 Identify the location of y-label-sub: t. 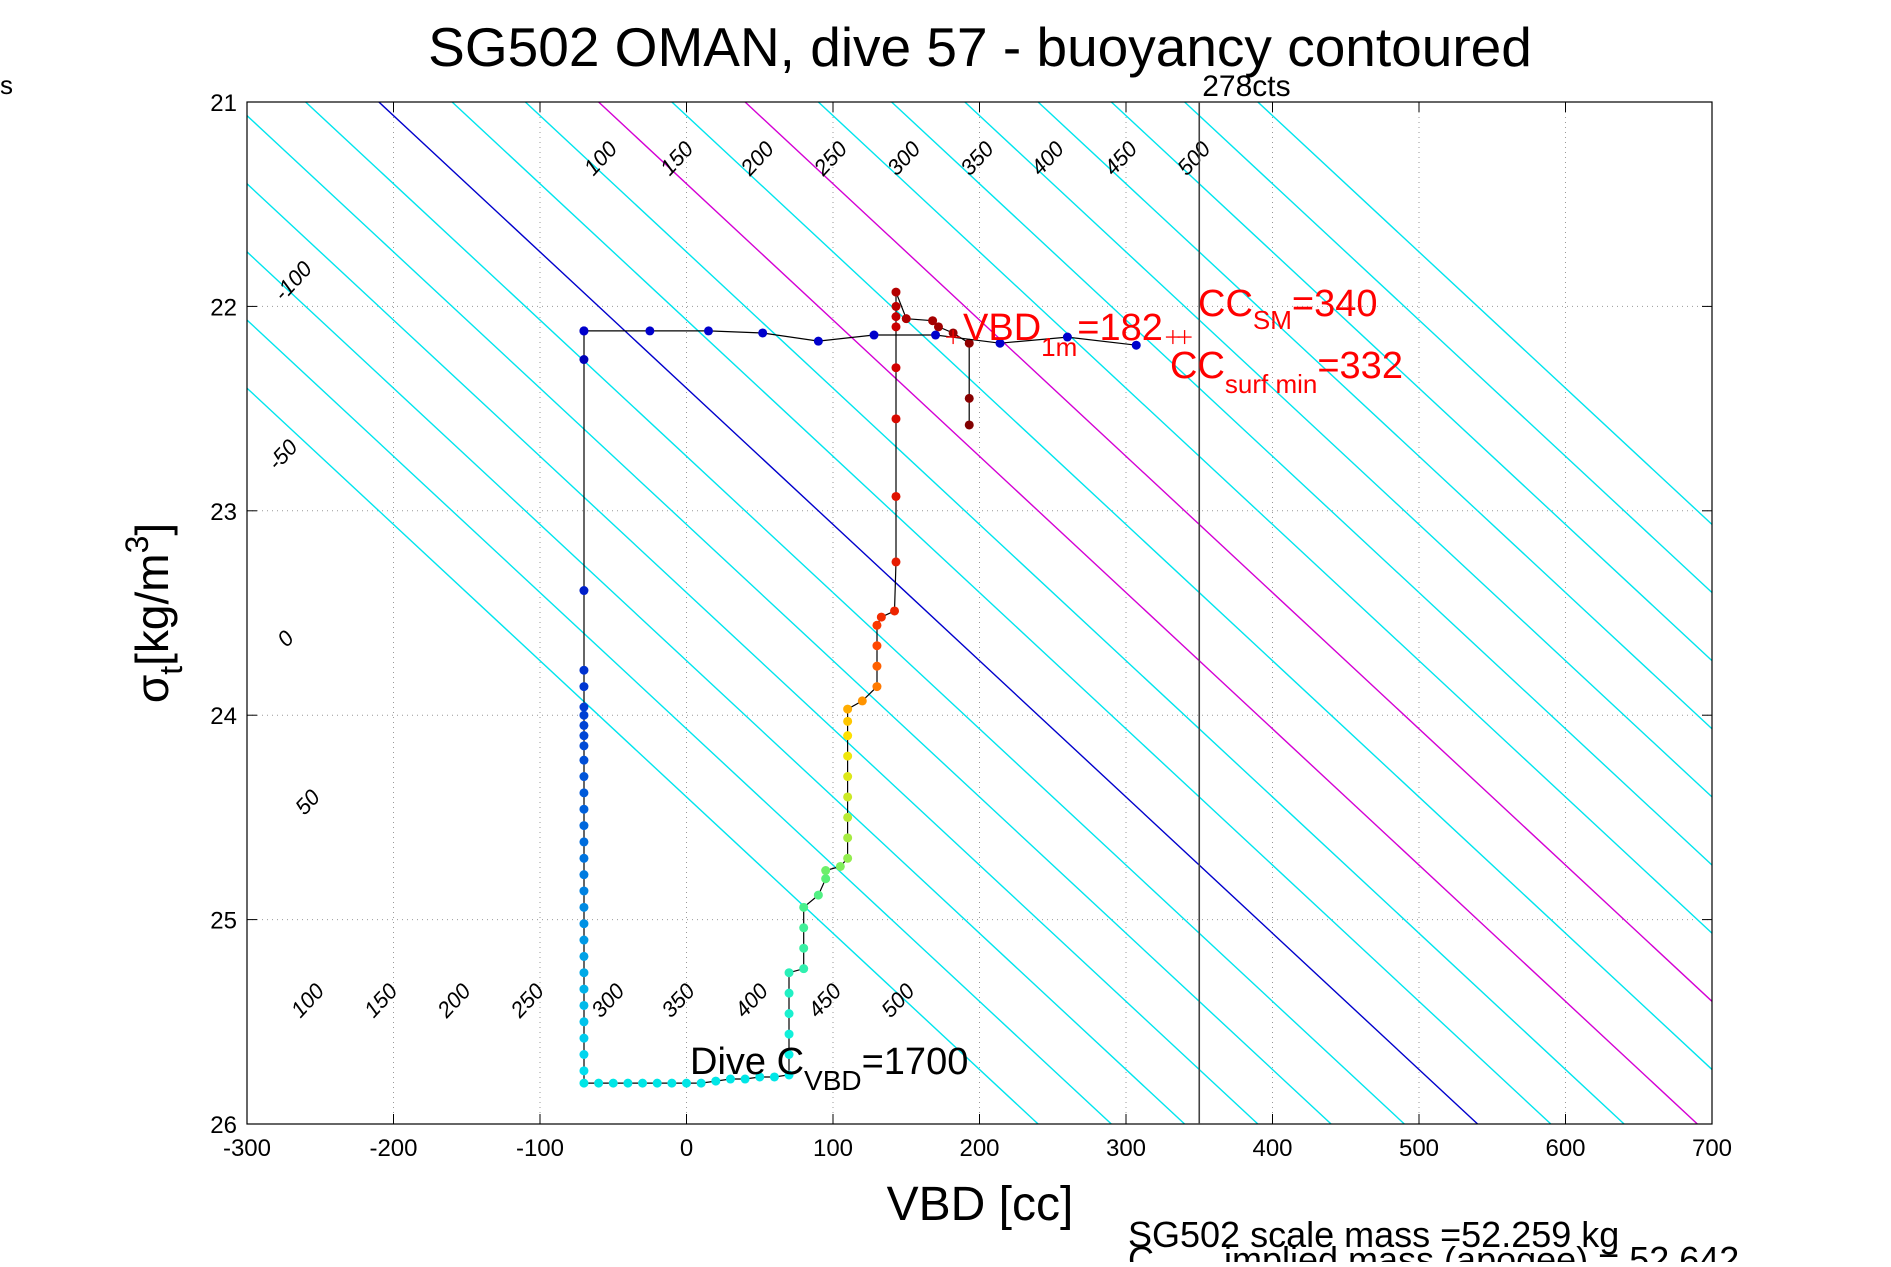
(171, 670).